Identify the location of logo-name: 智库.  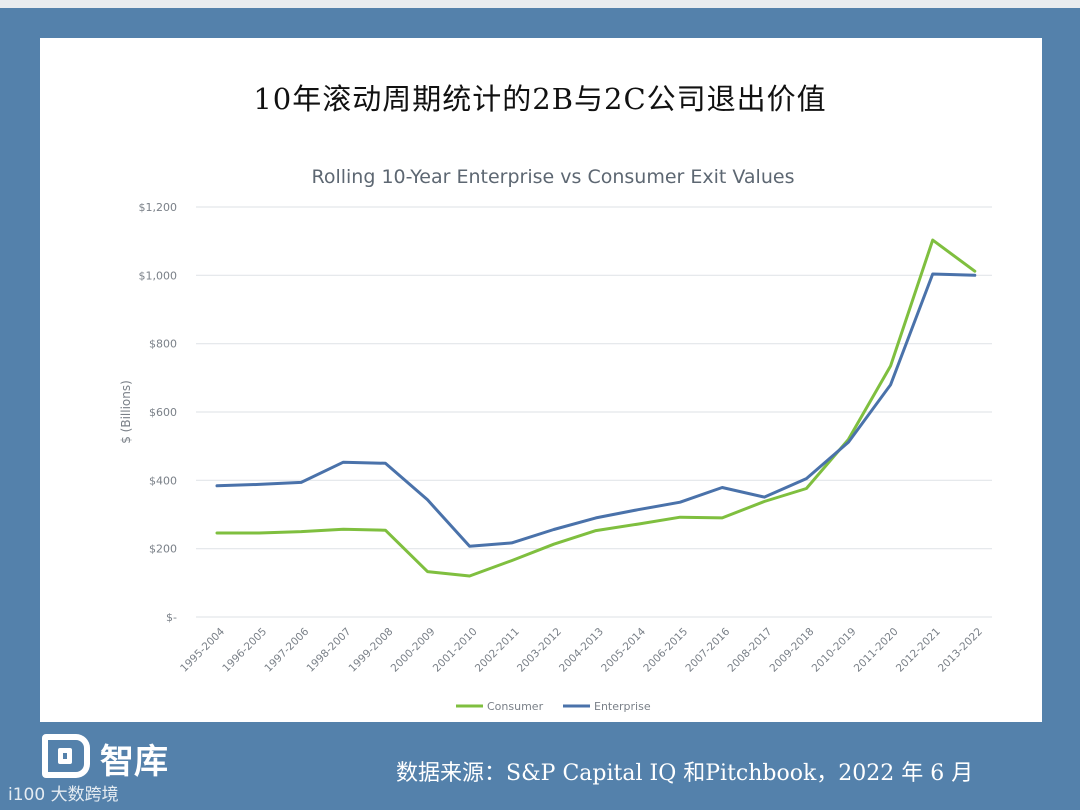
(134, 762).